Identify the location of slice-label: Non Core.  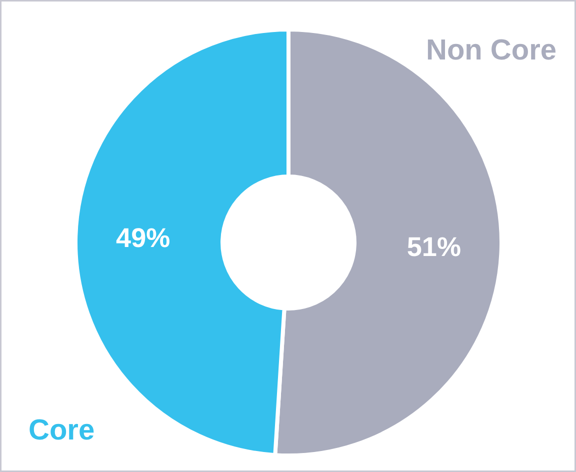
(491, 50).